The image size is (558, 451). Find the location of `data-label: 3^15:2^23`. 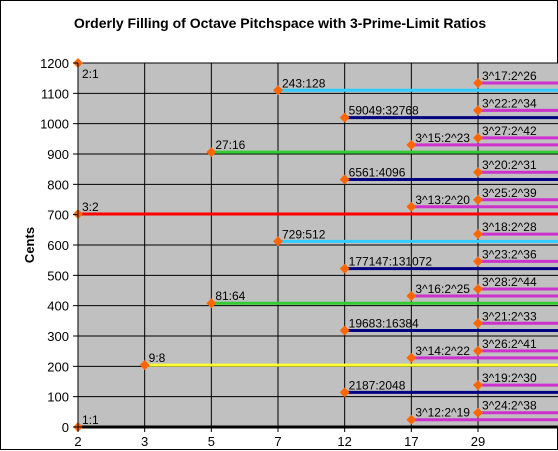

data-label: 3^15:2^23 is located at coordinates (442, 138).